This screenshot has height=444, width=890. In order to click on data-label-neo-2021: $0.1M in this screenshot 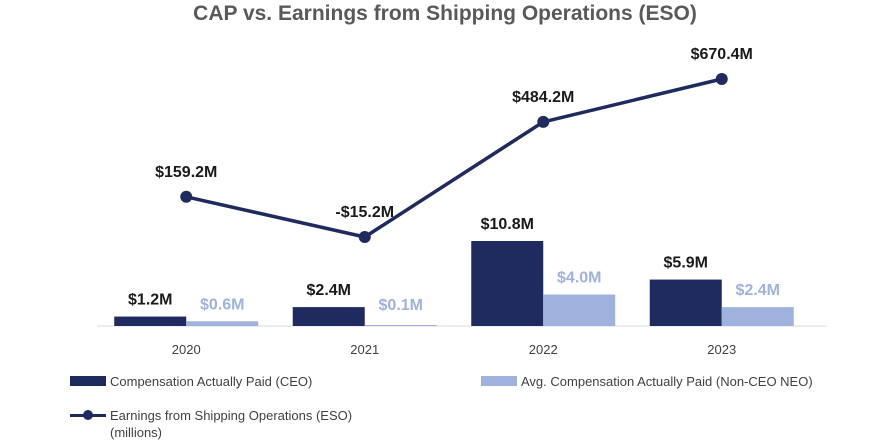, I will do `click(401, 305)`.